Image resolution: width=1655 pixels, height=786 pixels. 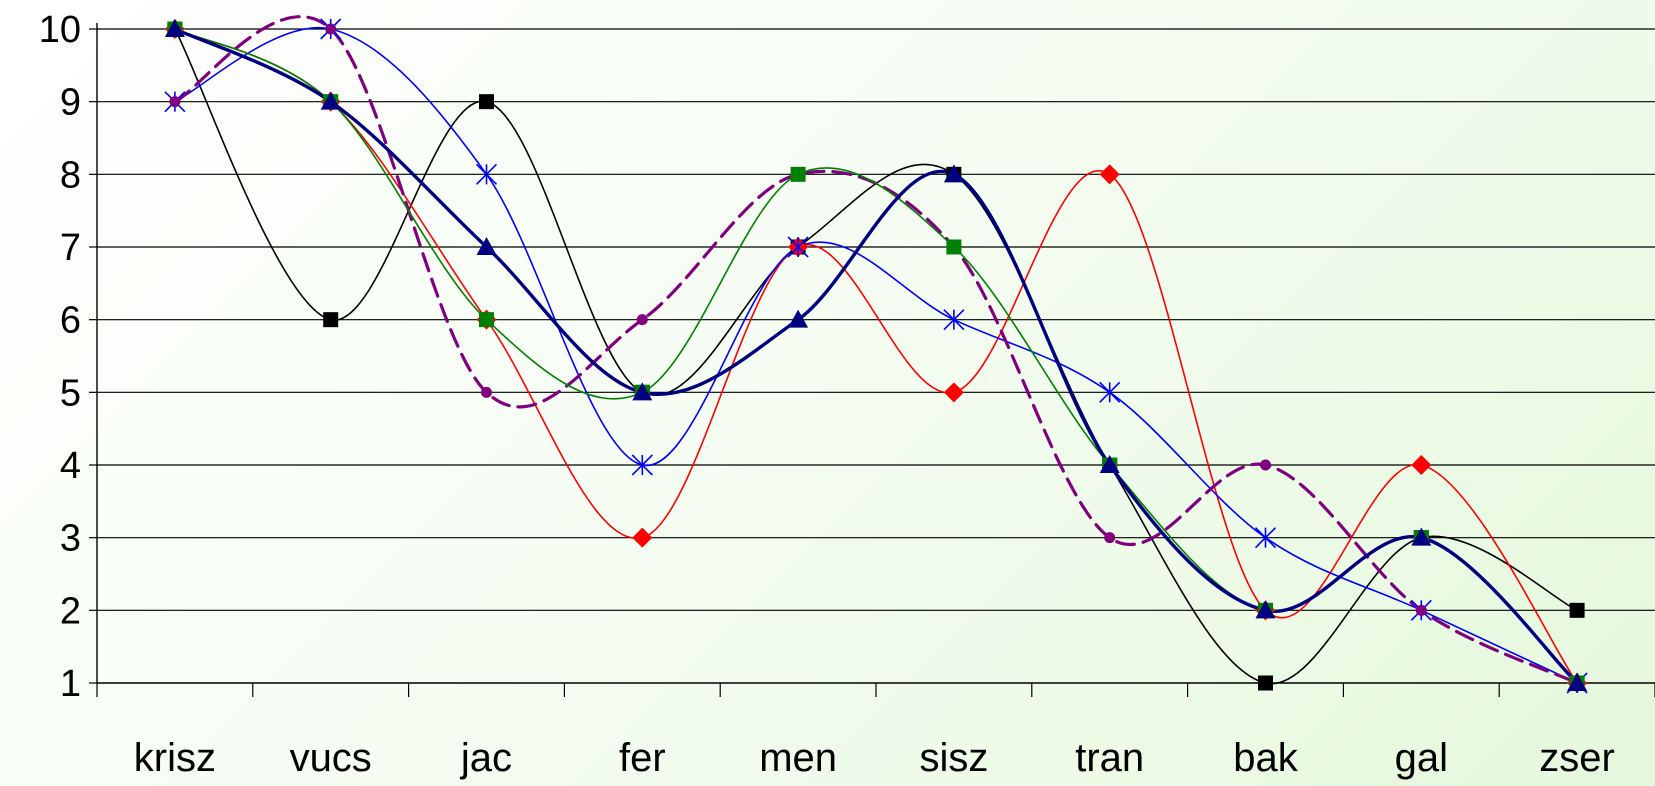 What do you see at coordinates (953, 758) in the screenshot?
I see `x-tick-label: sisz` at bounding box center [953, 758].